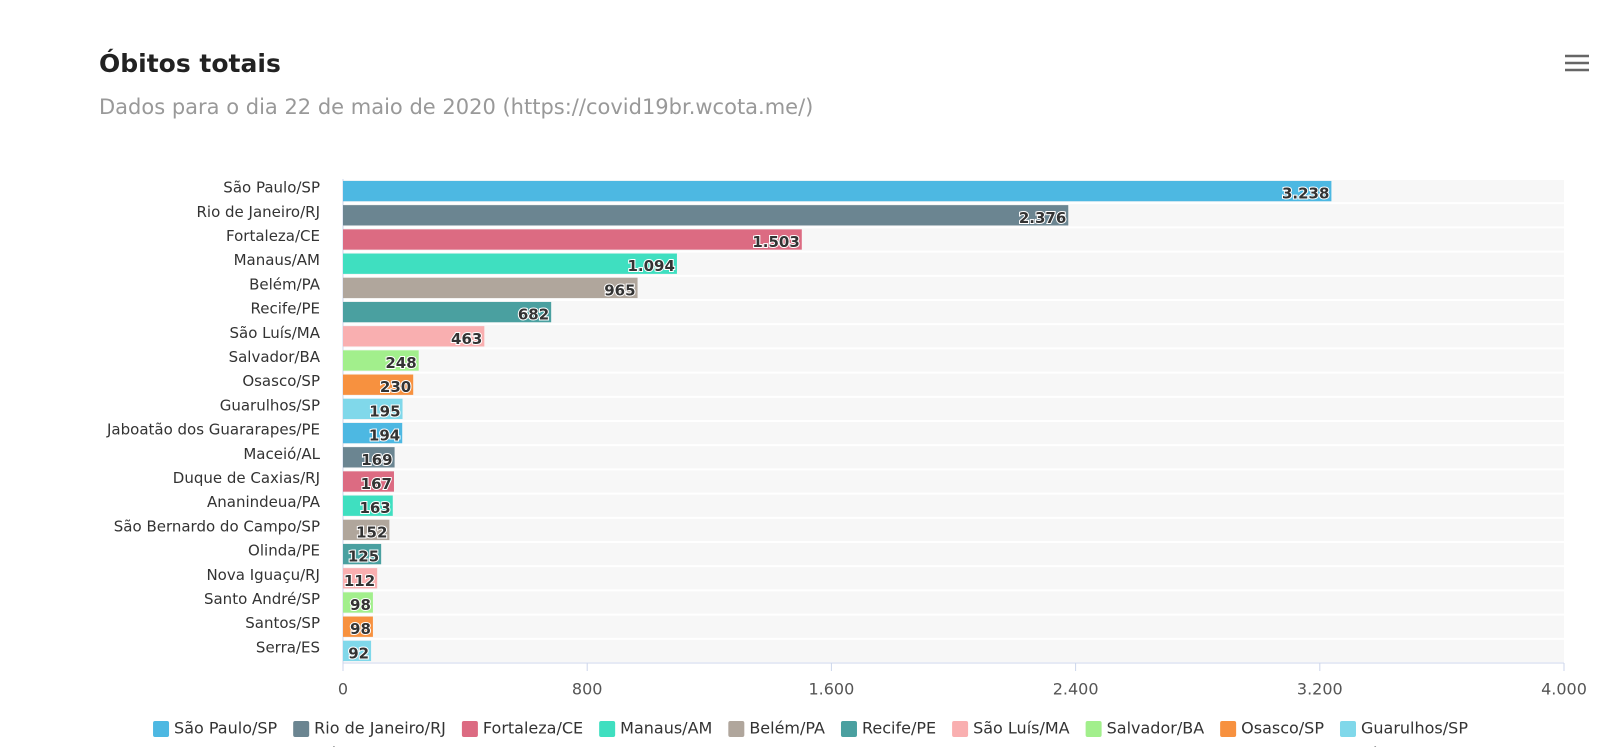  Describe the element at coordinates (1414, 728) in the screenshot. I see `legend-label: Guarulhos/SP` at that location.